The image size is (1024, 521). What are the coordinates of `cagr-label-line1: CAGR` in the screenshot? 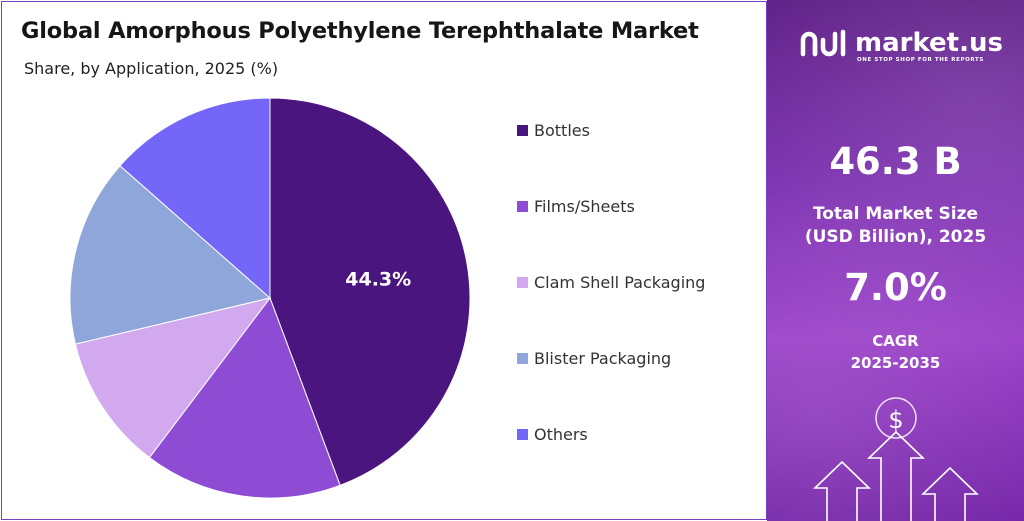 It's located at (895, 341).